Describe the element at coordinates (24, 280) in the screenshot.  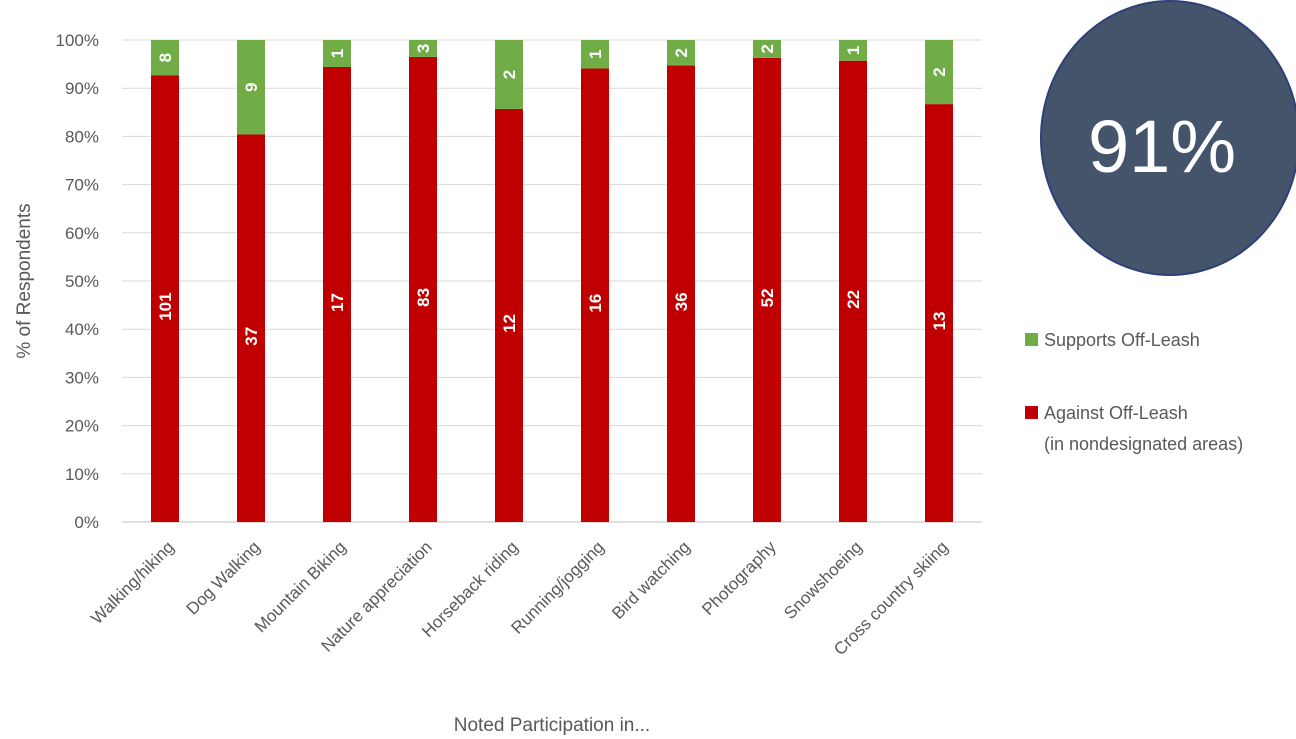
I see `y-axis-title: % of Respondents` at that location.